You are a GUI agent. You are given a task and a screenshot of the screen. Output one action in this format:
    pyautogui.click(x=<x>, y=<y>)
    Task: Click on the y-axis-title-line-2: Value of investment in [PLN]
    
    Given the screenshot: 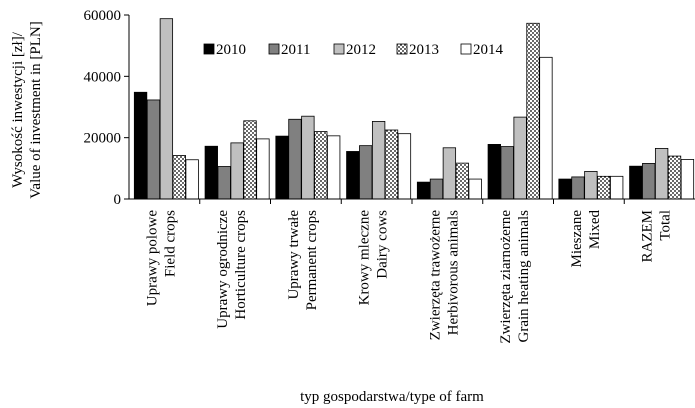 What is the action you would take?
    pyautogui.click(x=36, y=109)
    